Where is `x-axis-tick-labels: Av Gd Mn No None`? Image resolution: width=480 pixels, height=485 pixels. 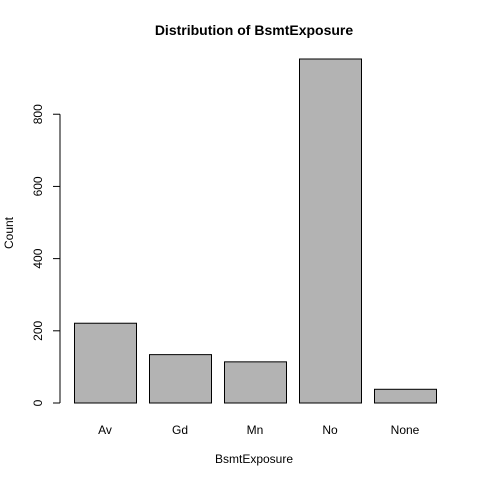 x-axis-tick-labels: Av Gd Mn No None is located at coordinates (259, 430).